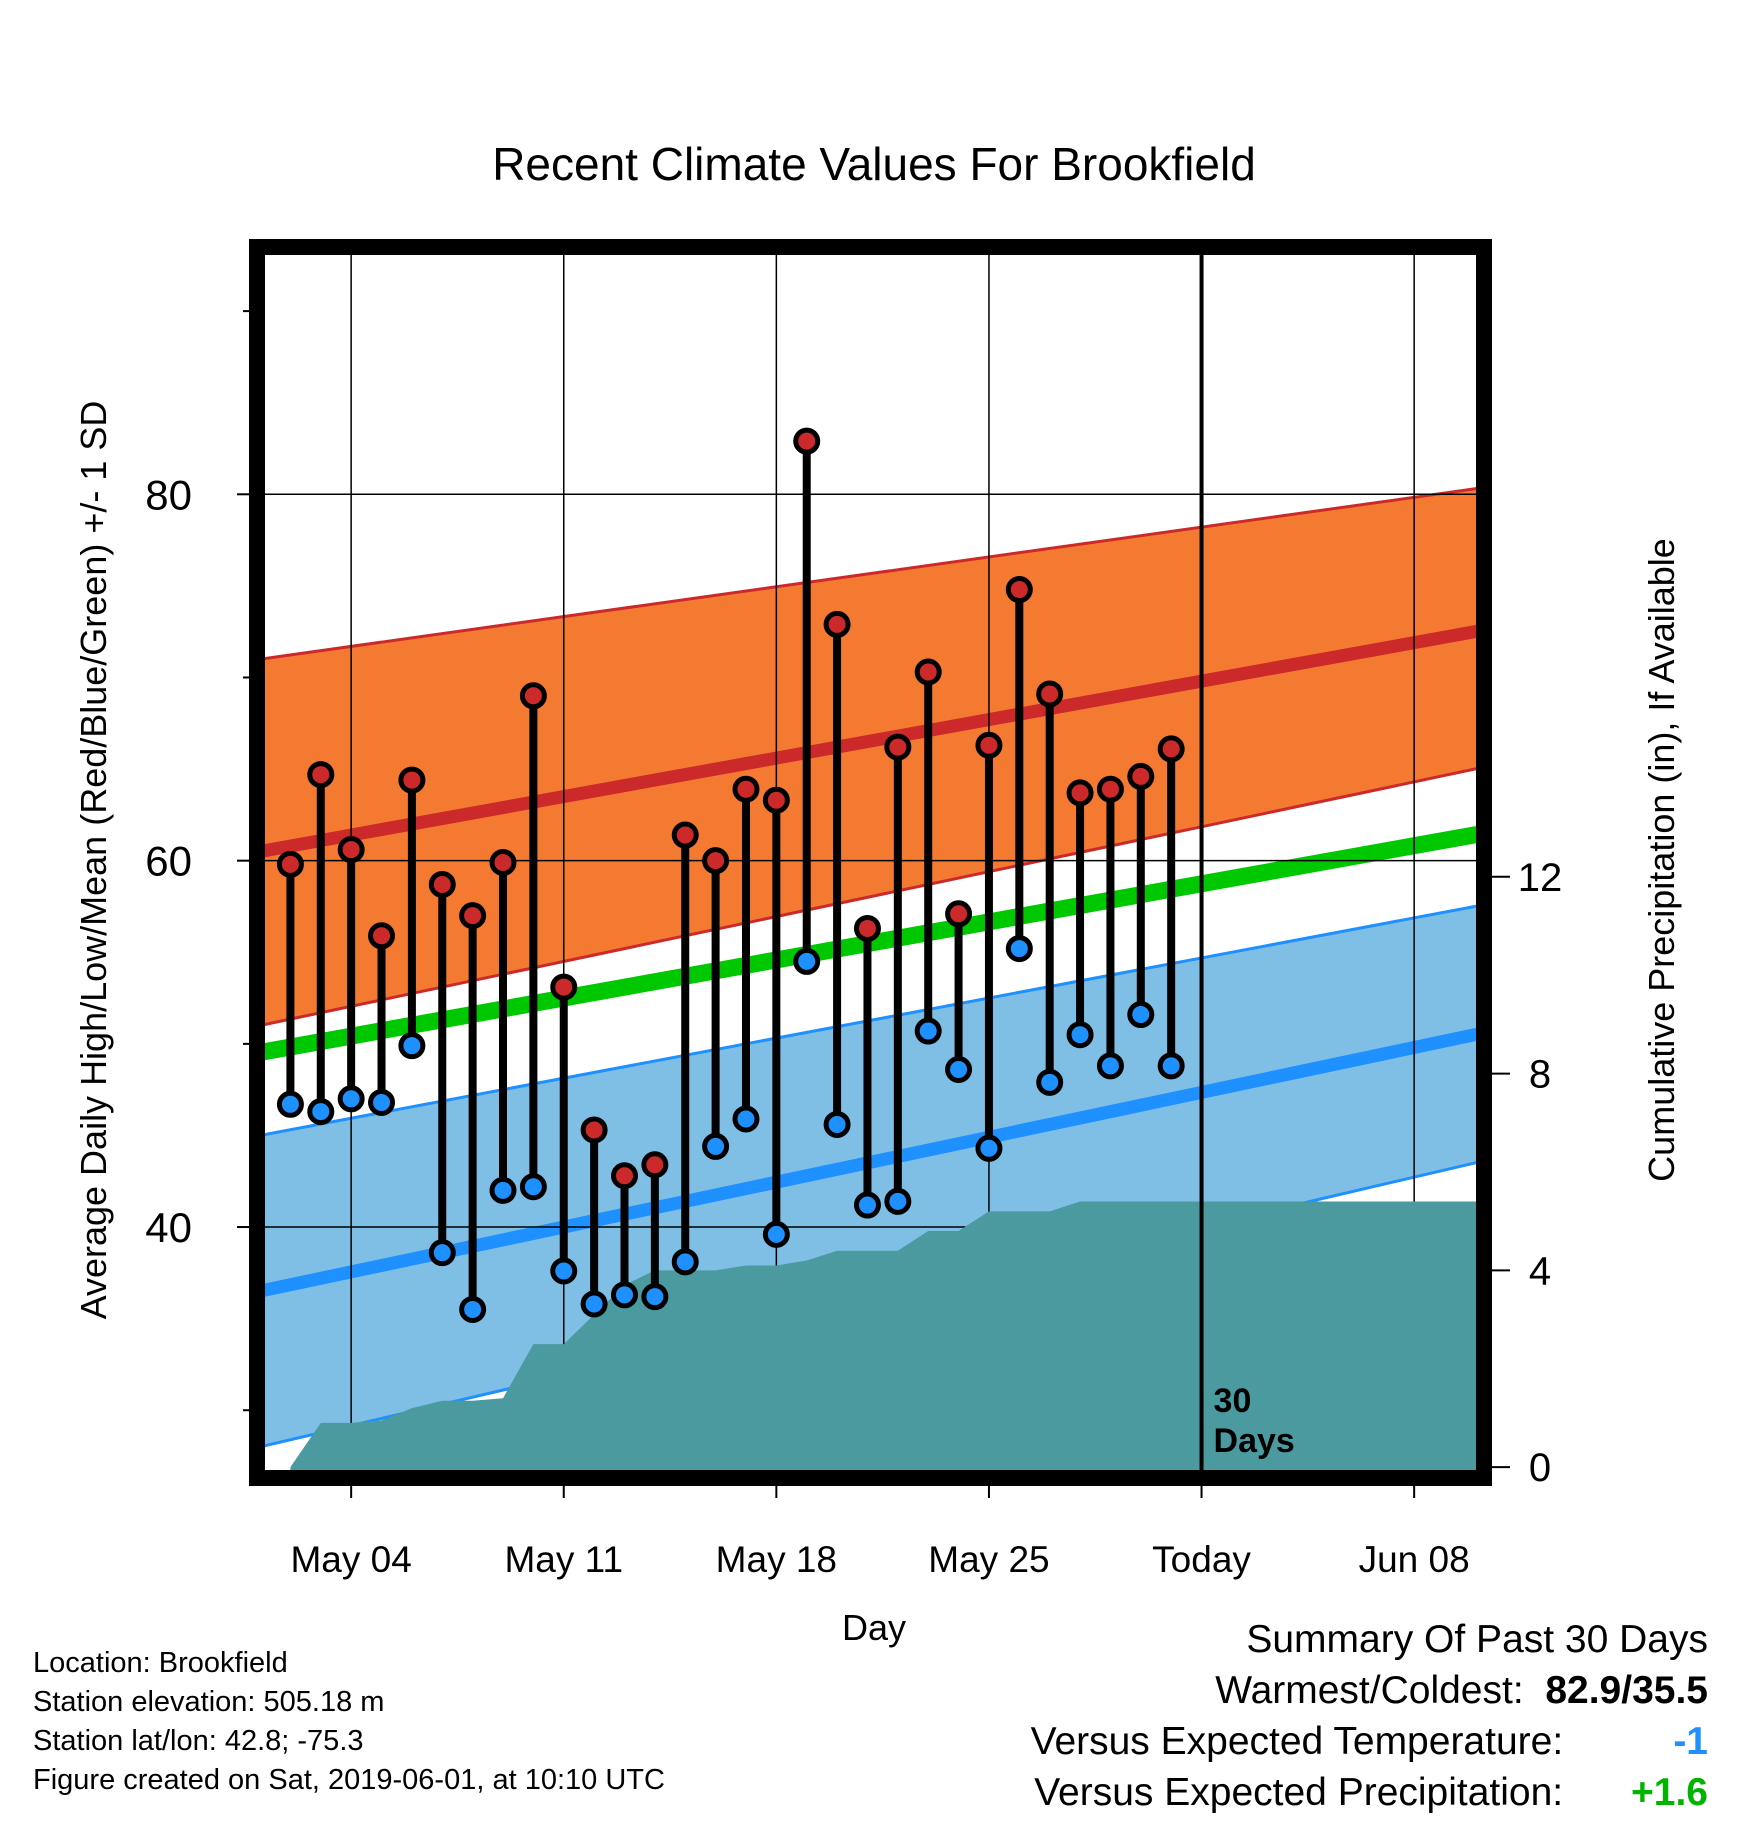 The height and width of the screenshot is (1828, 1748). I want to click on summary-precip-row: Versus Expected Precipitation: +1.6, so click(1369, 1792).